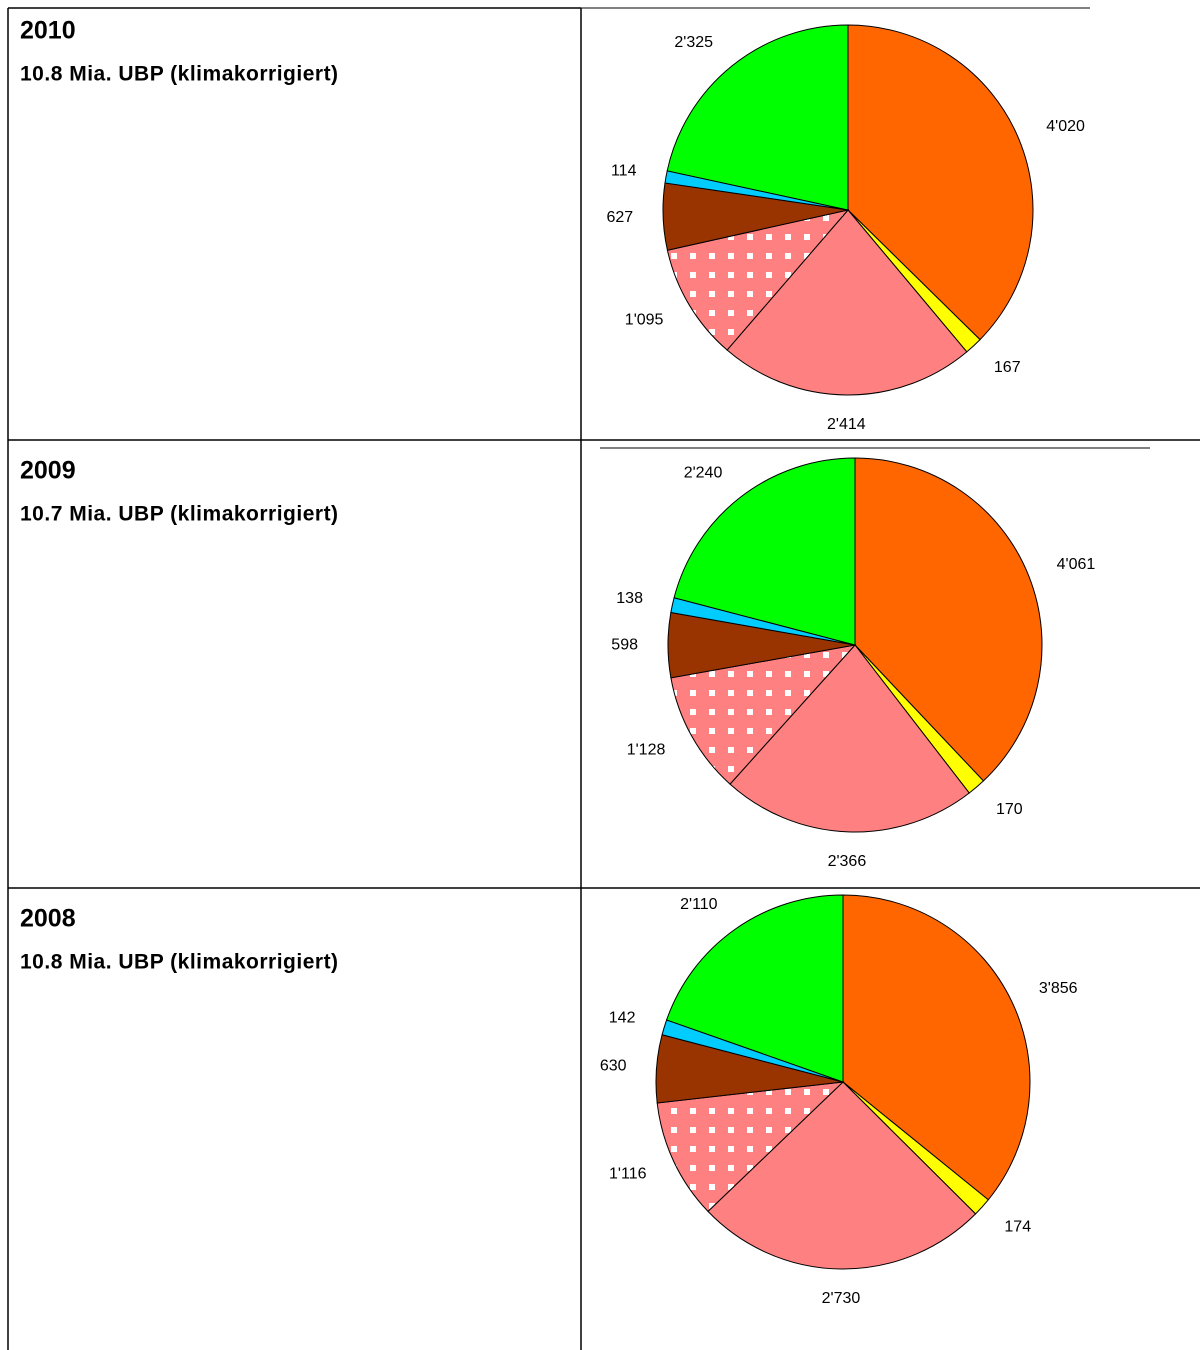  Describe the element at coordinates (1007, 367) in the screenshot. I see `value-label: 167` at that location.